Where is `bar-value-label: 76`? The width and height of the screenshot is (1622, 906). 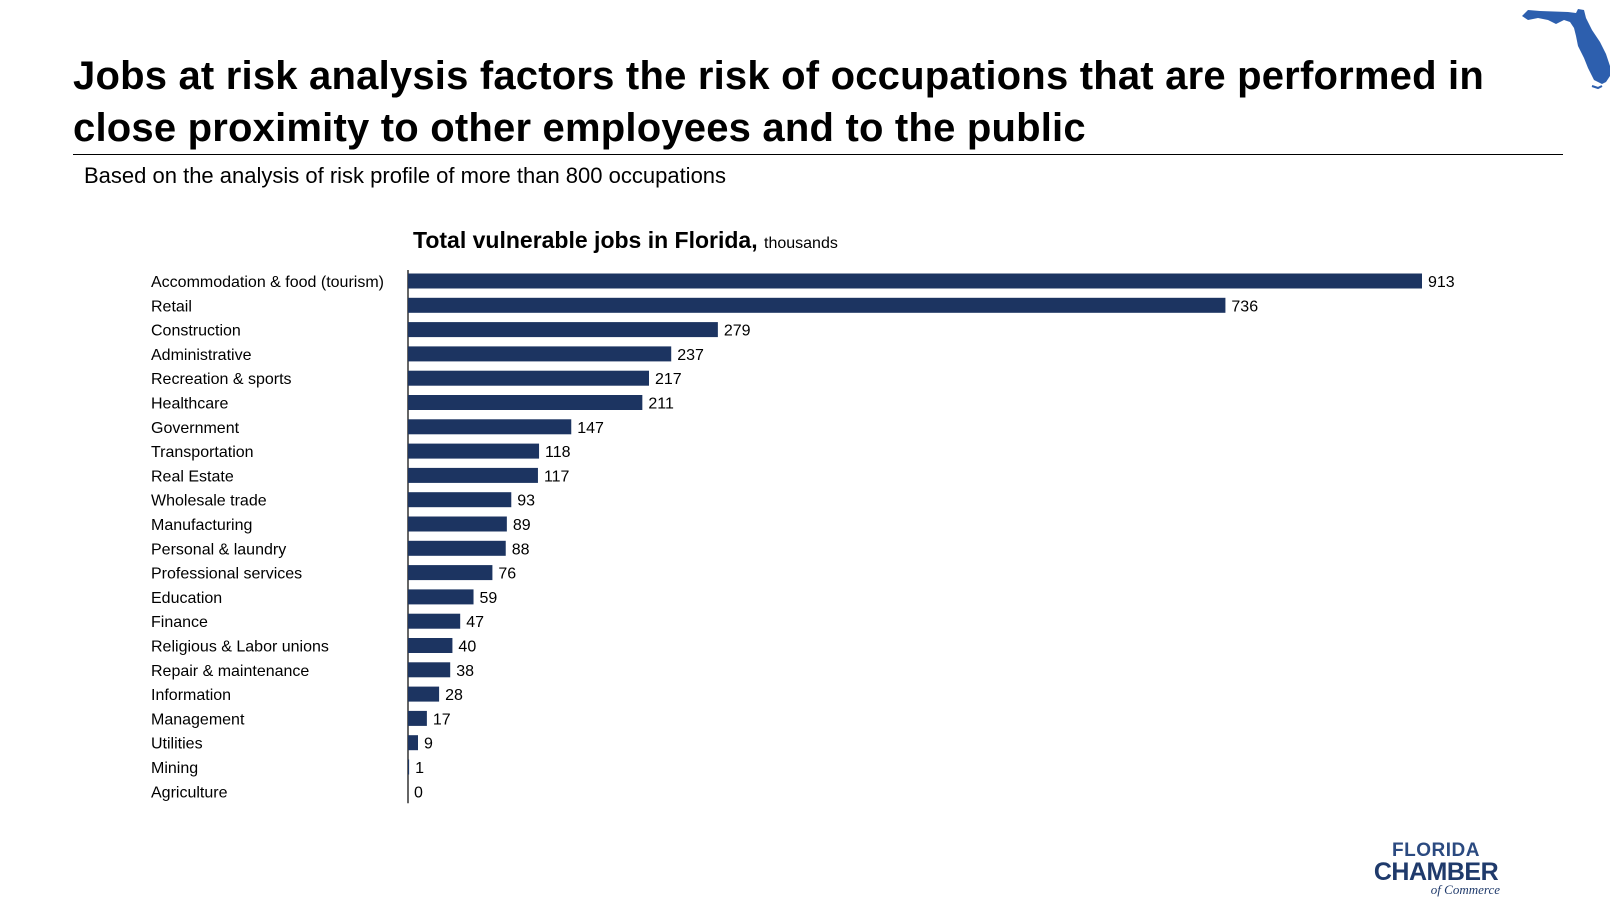 bar-value-label: 76 is located at coordinates (507, 574).